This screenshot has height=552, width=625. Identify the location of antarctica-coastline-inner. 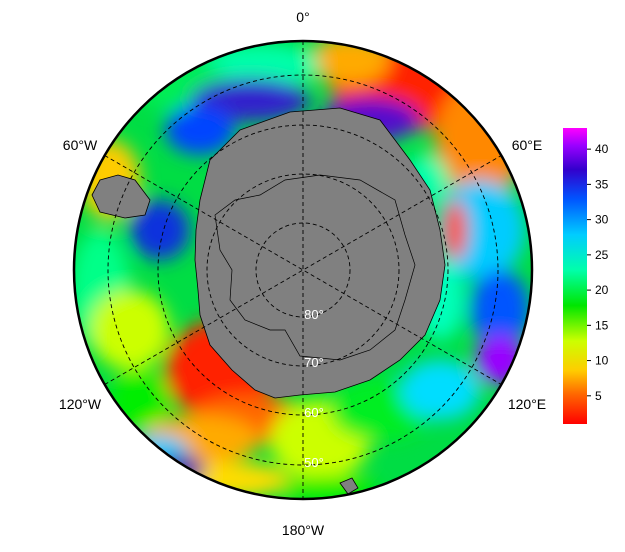
(315, 267).